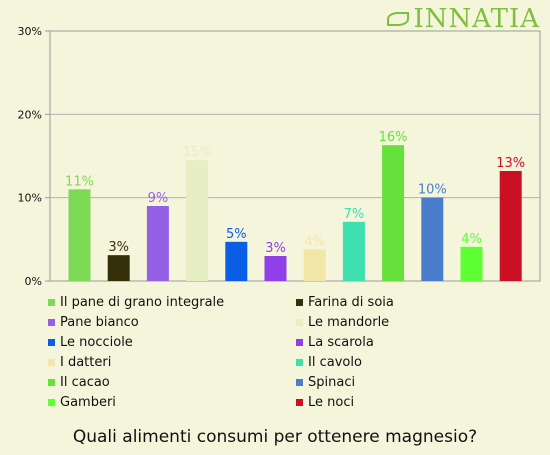  Describe the element at coordinates (172, 402) in the screenshot. I see `legend-item: Gamberi` at that location.